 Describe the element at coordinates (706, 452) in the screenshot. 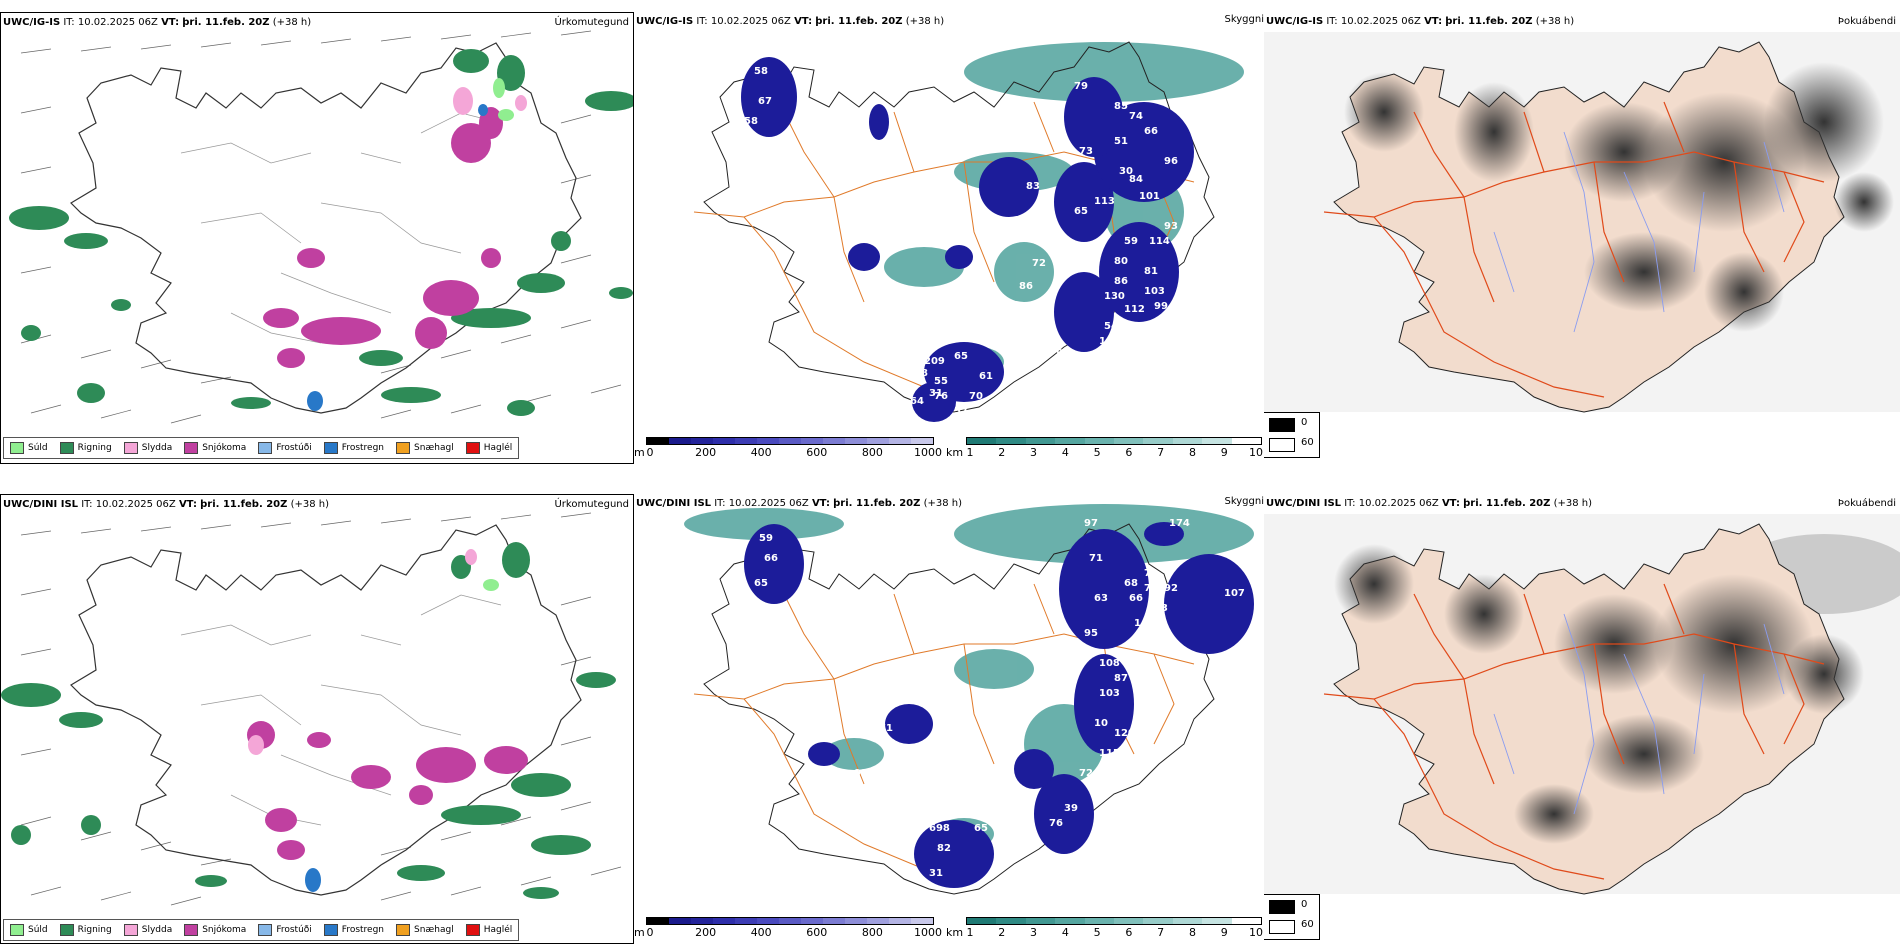

I see `colorbar-tick: 200` at that location.